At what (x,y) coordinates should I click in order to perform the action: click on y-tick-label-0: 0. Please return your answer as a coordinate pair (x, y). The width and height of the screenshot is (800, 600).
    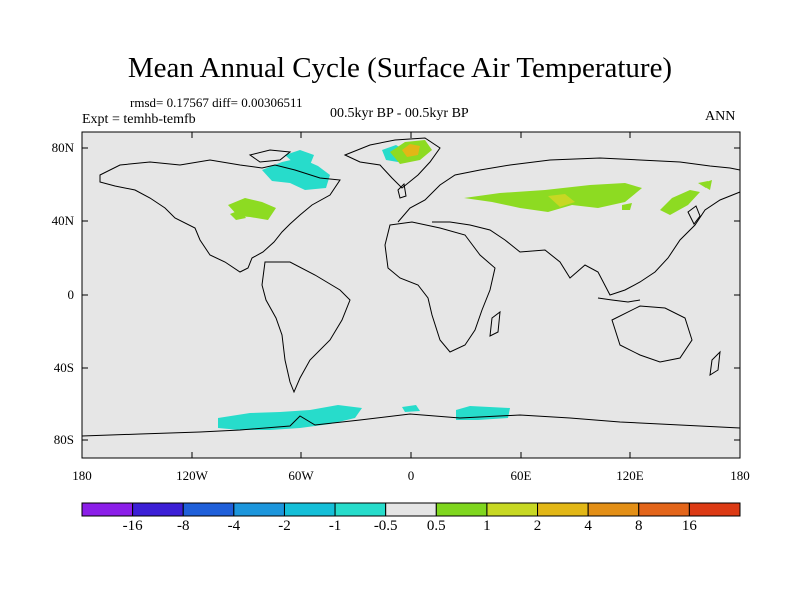
    Looking at the image, I should click on (71, 294).